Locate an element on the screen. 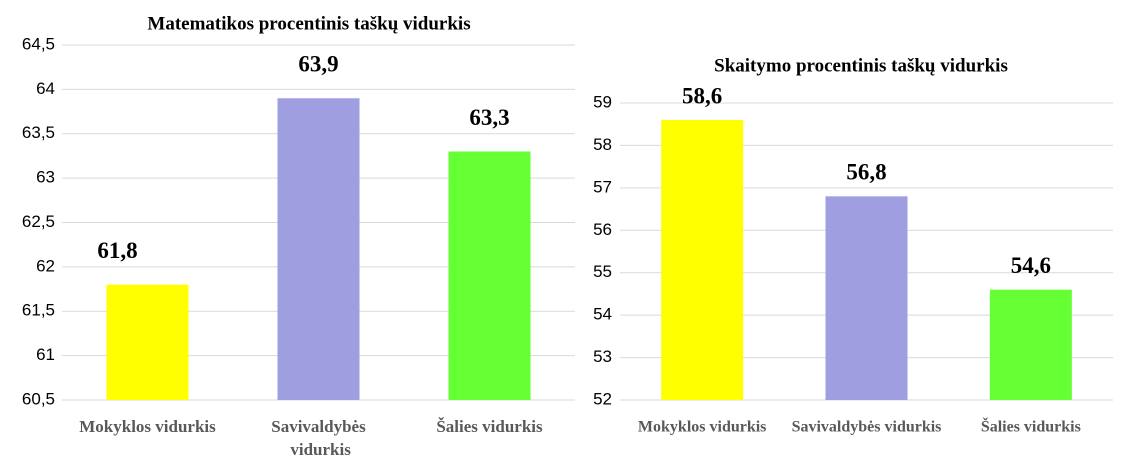  y-tick-label: 52 is located at coordinates (602, 398).